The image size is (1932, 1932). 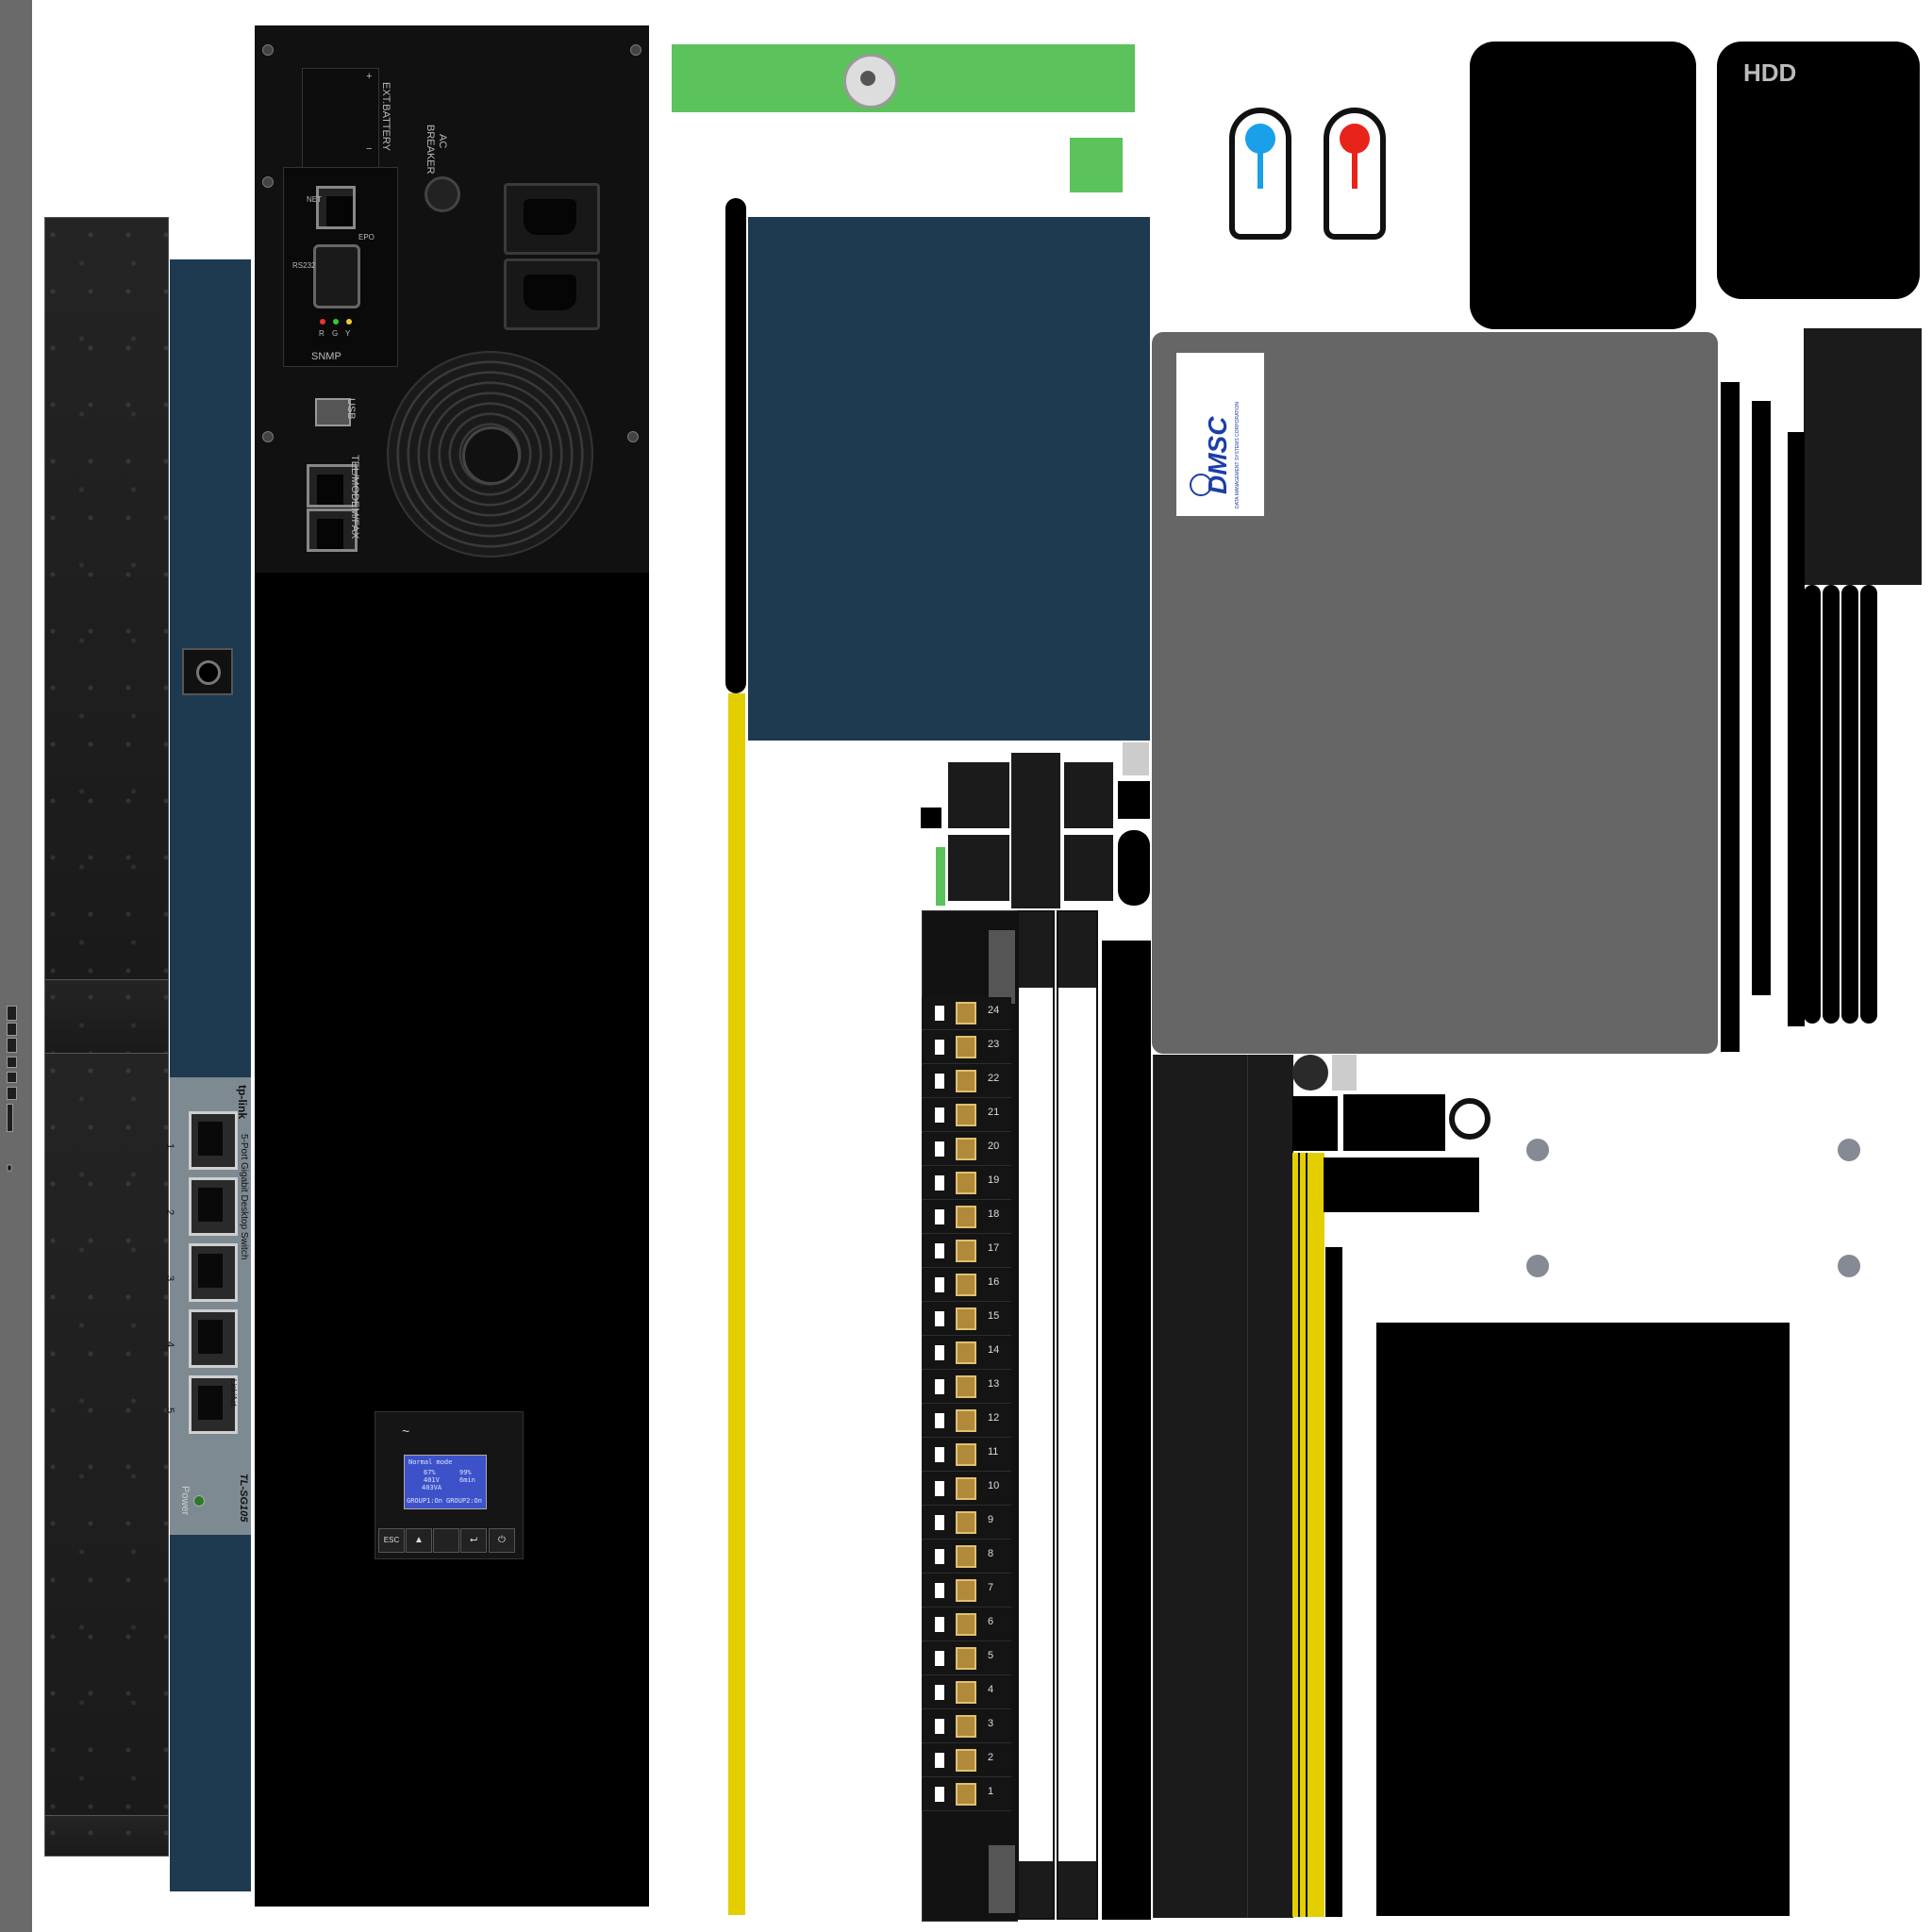 What do you see at coordinates (967, 1557) in the screenshot?
I see `patch-port: 8` at bounding box center [967, 1557].